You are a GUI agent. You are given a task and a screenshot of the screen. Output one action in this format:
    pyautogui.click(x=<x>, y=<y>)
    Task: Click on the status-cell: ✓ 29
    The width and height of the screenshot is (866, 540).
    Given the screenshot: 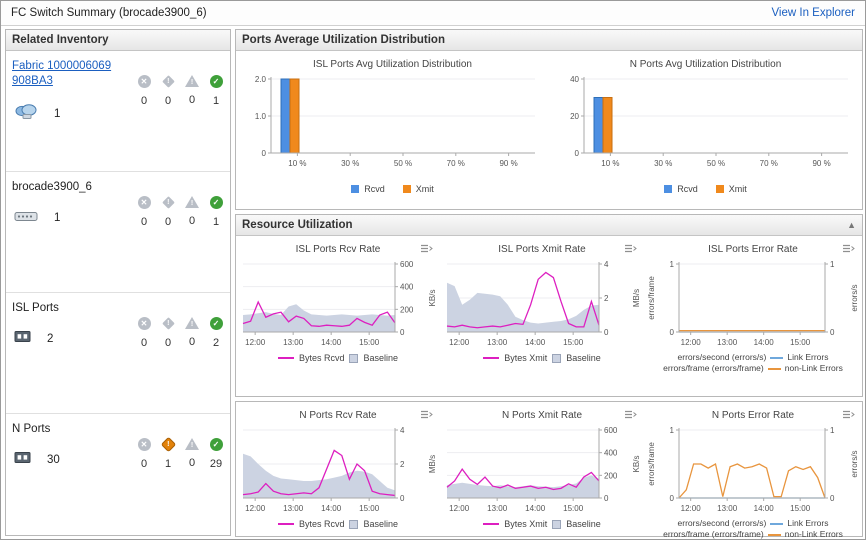 What is the action you would take?
    pyautogui.click(x=216, y=482)
    